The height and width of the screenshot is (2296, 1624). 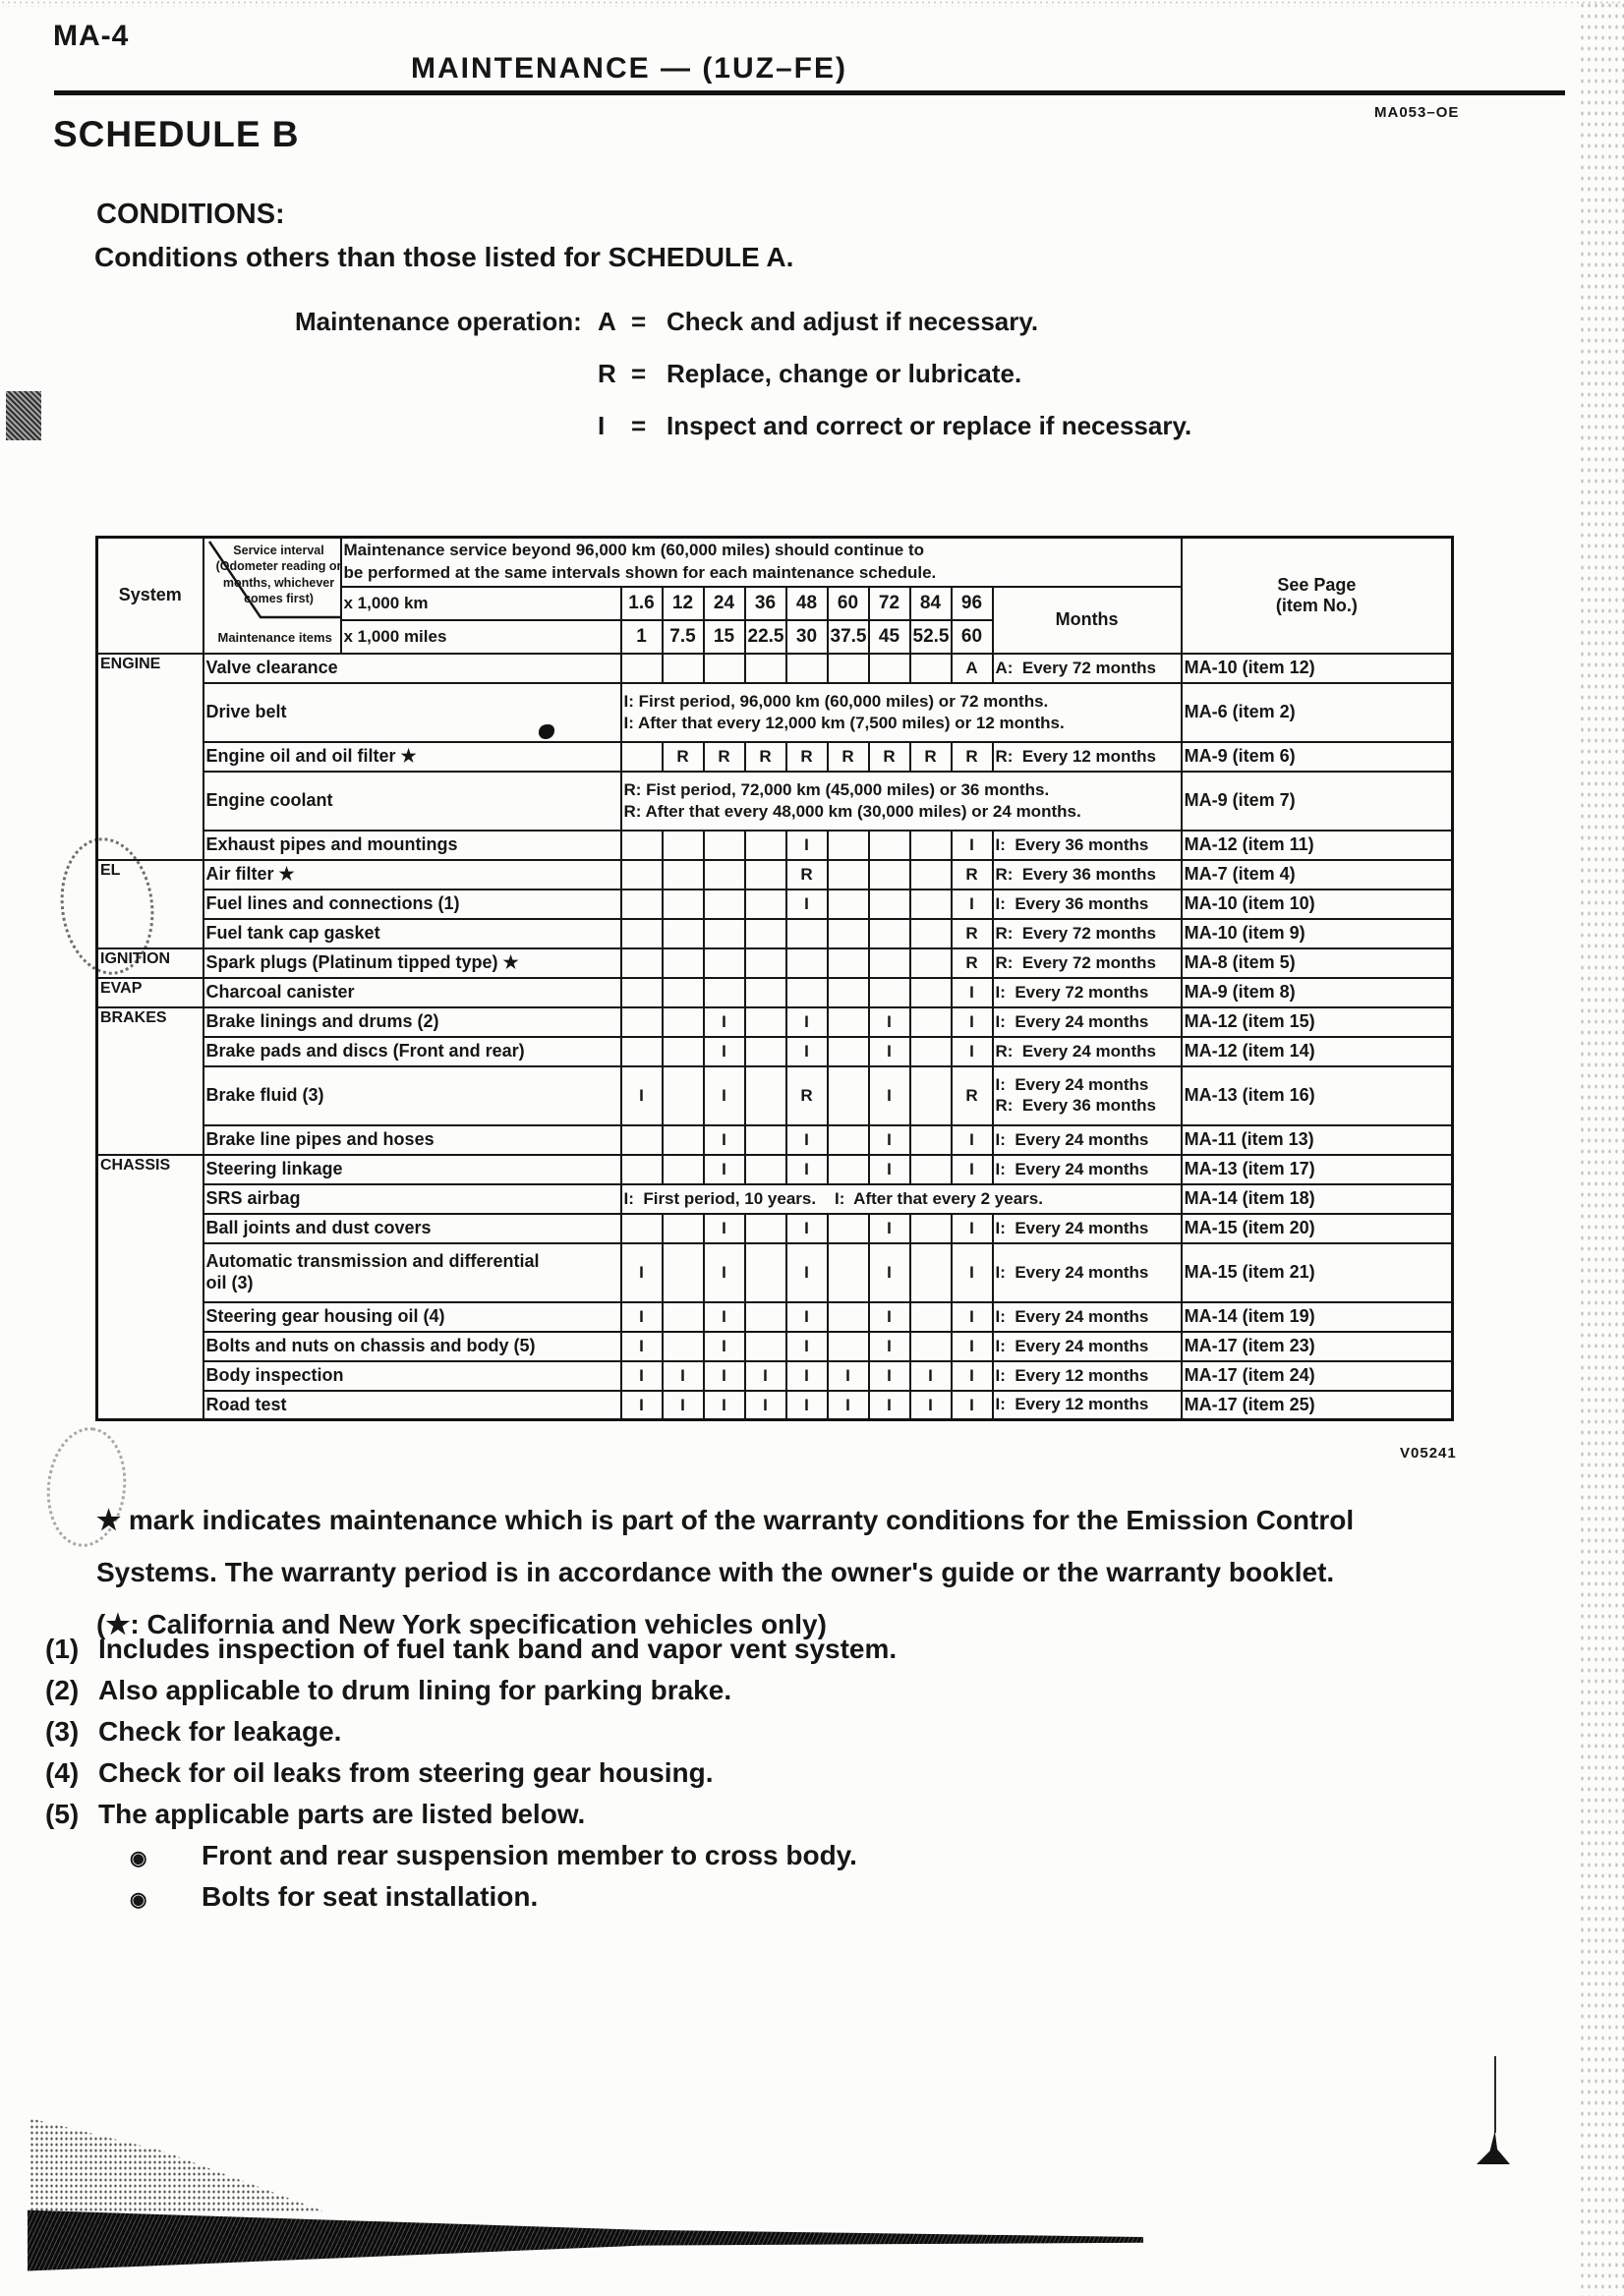 What do you see at coordinates (1317, 845) in the screenshot?
I see `page-cell: MA-12 (item 11)` at bounding box center [1317, 845].